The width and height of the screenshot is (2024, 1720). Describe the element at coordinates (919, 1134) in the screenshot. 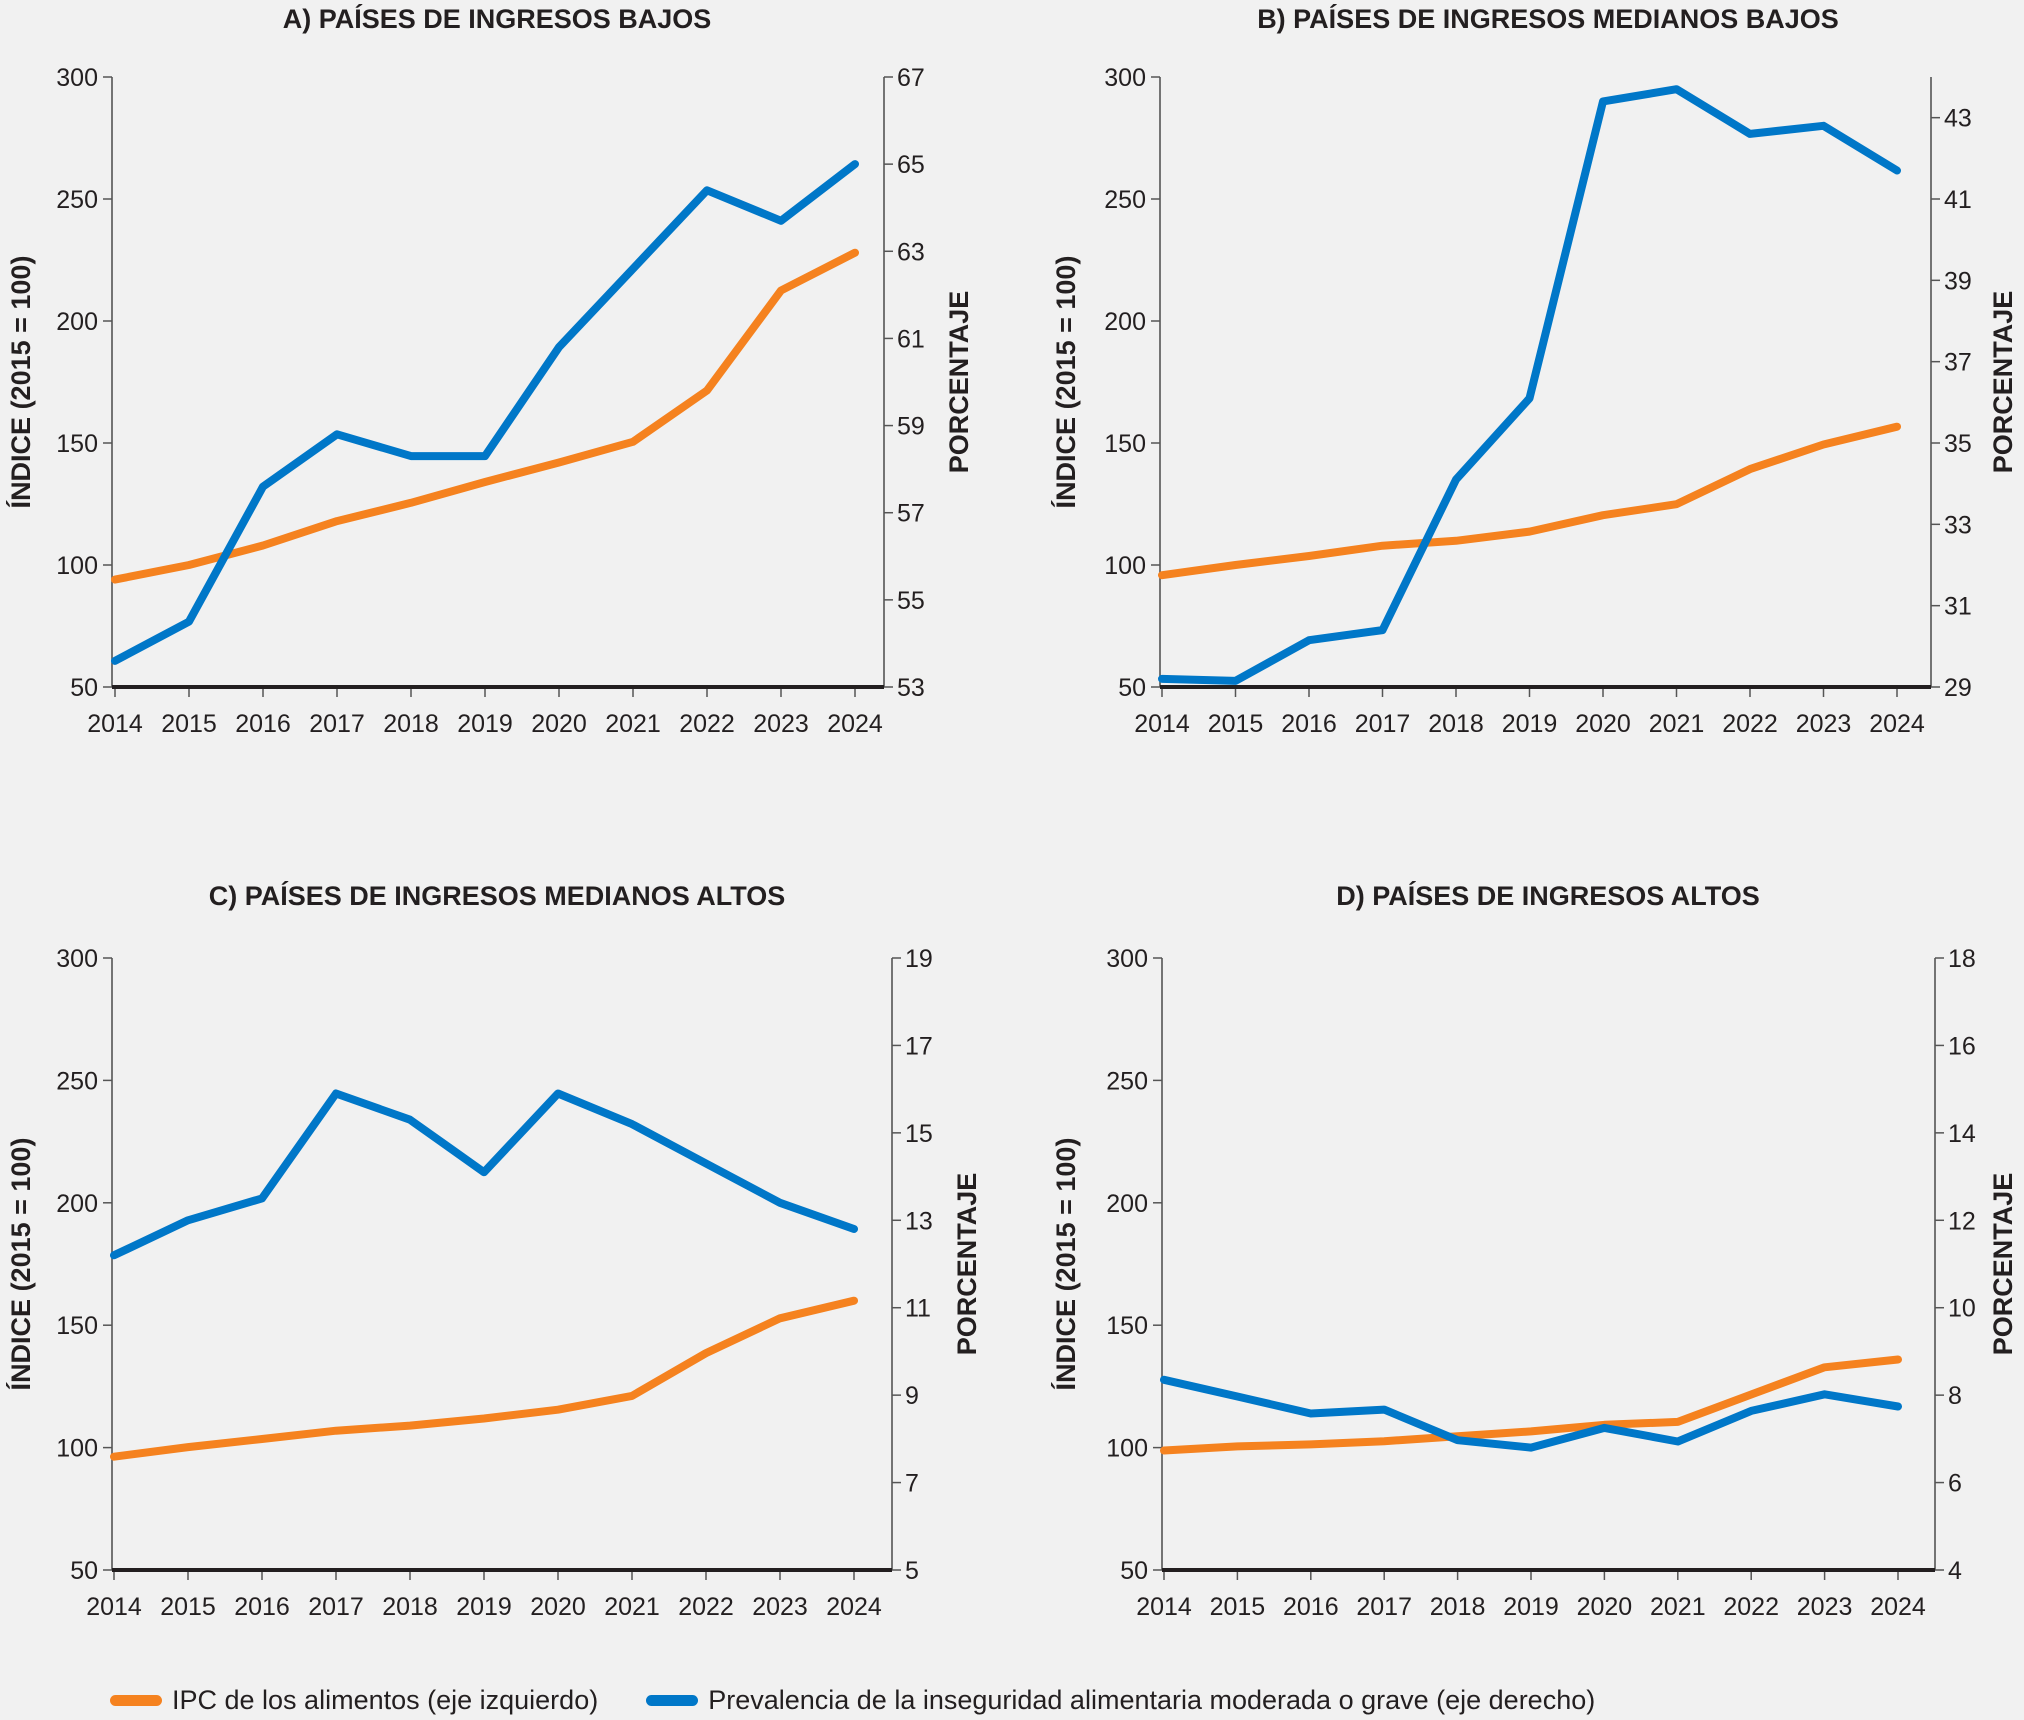

I see `right-tick-label: 15` at that location.